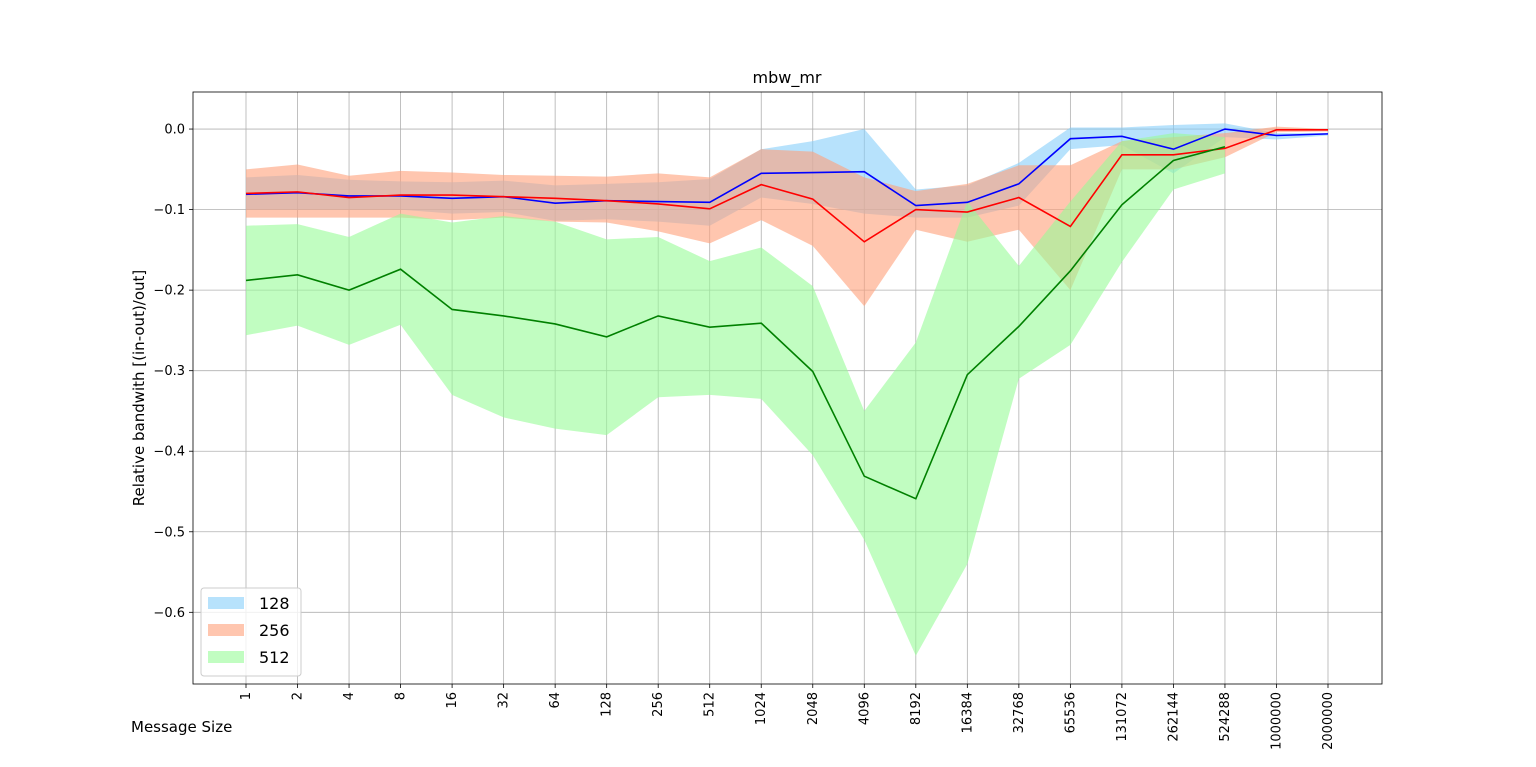 This screenshot has height=767, width=1536. What do you see at coordinates (169, 613) in the screenshot?
I see `y-tick-label: −0.6` at bounding box center [169, 613].